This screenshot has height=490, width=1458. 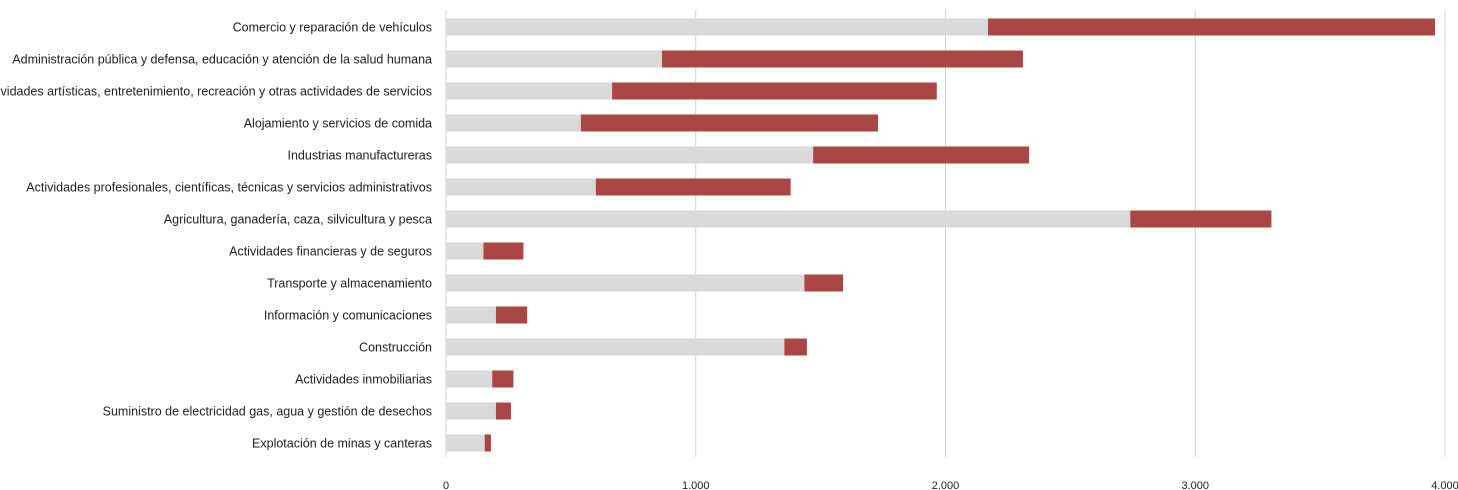 I want to click on x-tick-label: 3.000, so click(x=1195, y=485).